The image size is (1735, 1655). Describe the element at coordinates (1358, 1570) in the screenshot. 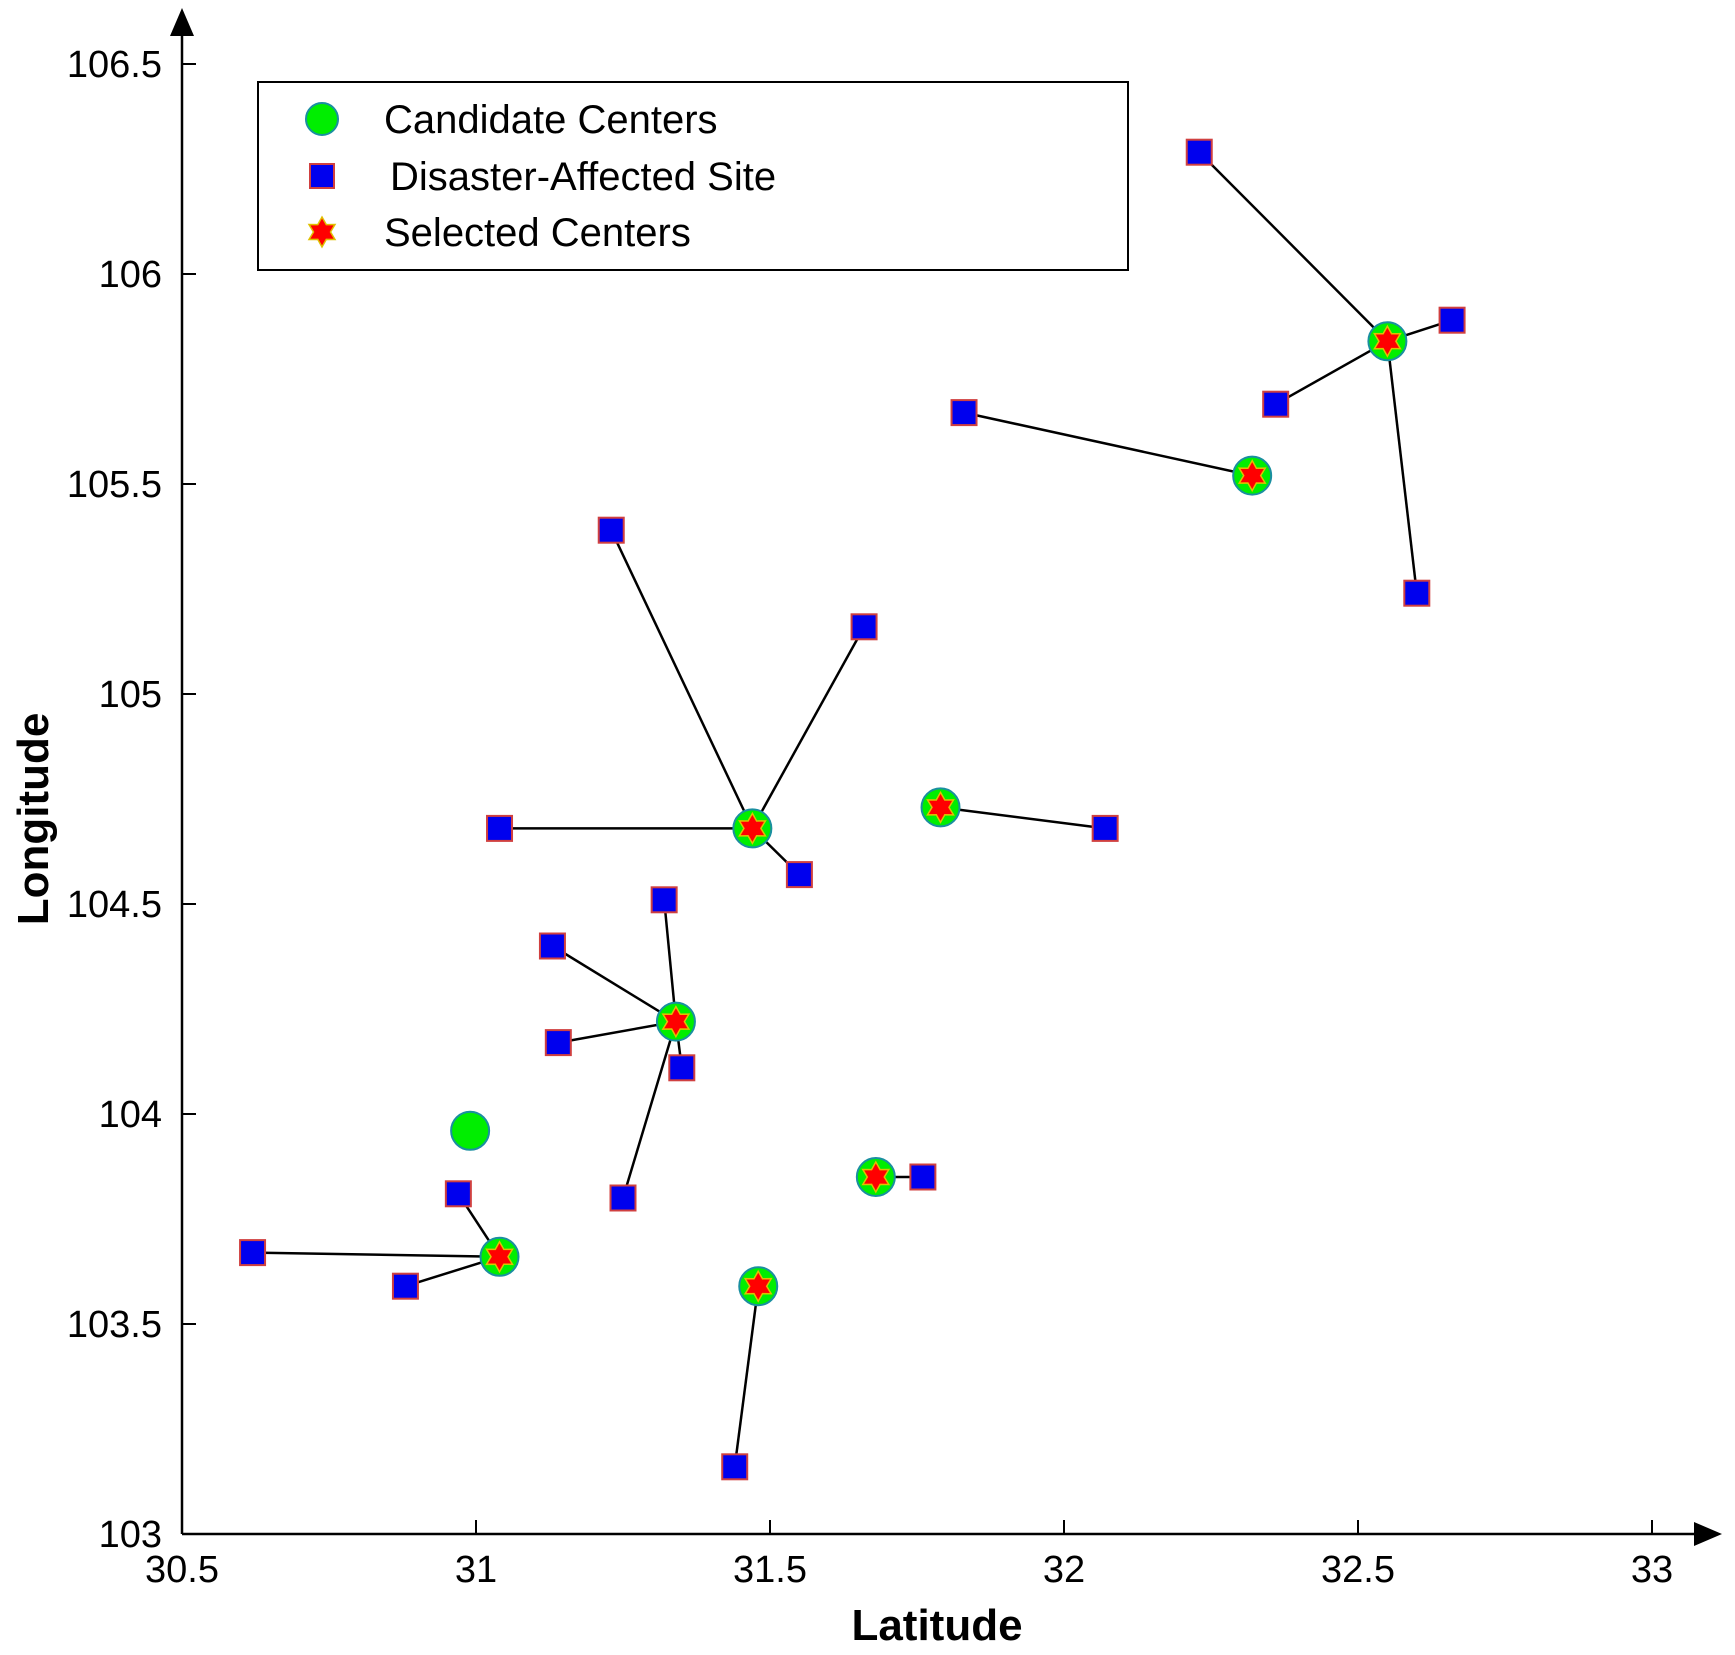

I see `x-tick-label: 32.5` at that location.